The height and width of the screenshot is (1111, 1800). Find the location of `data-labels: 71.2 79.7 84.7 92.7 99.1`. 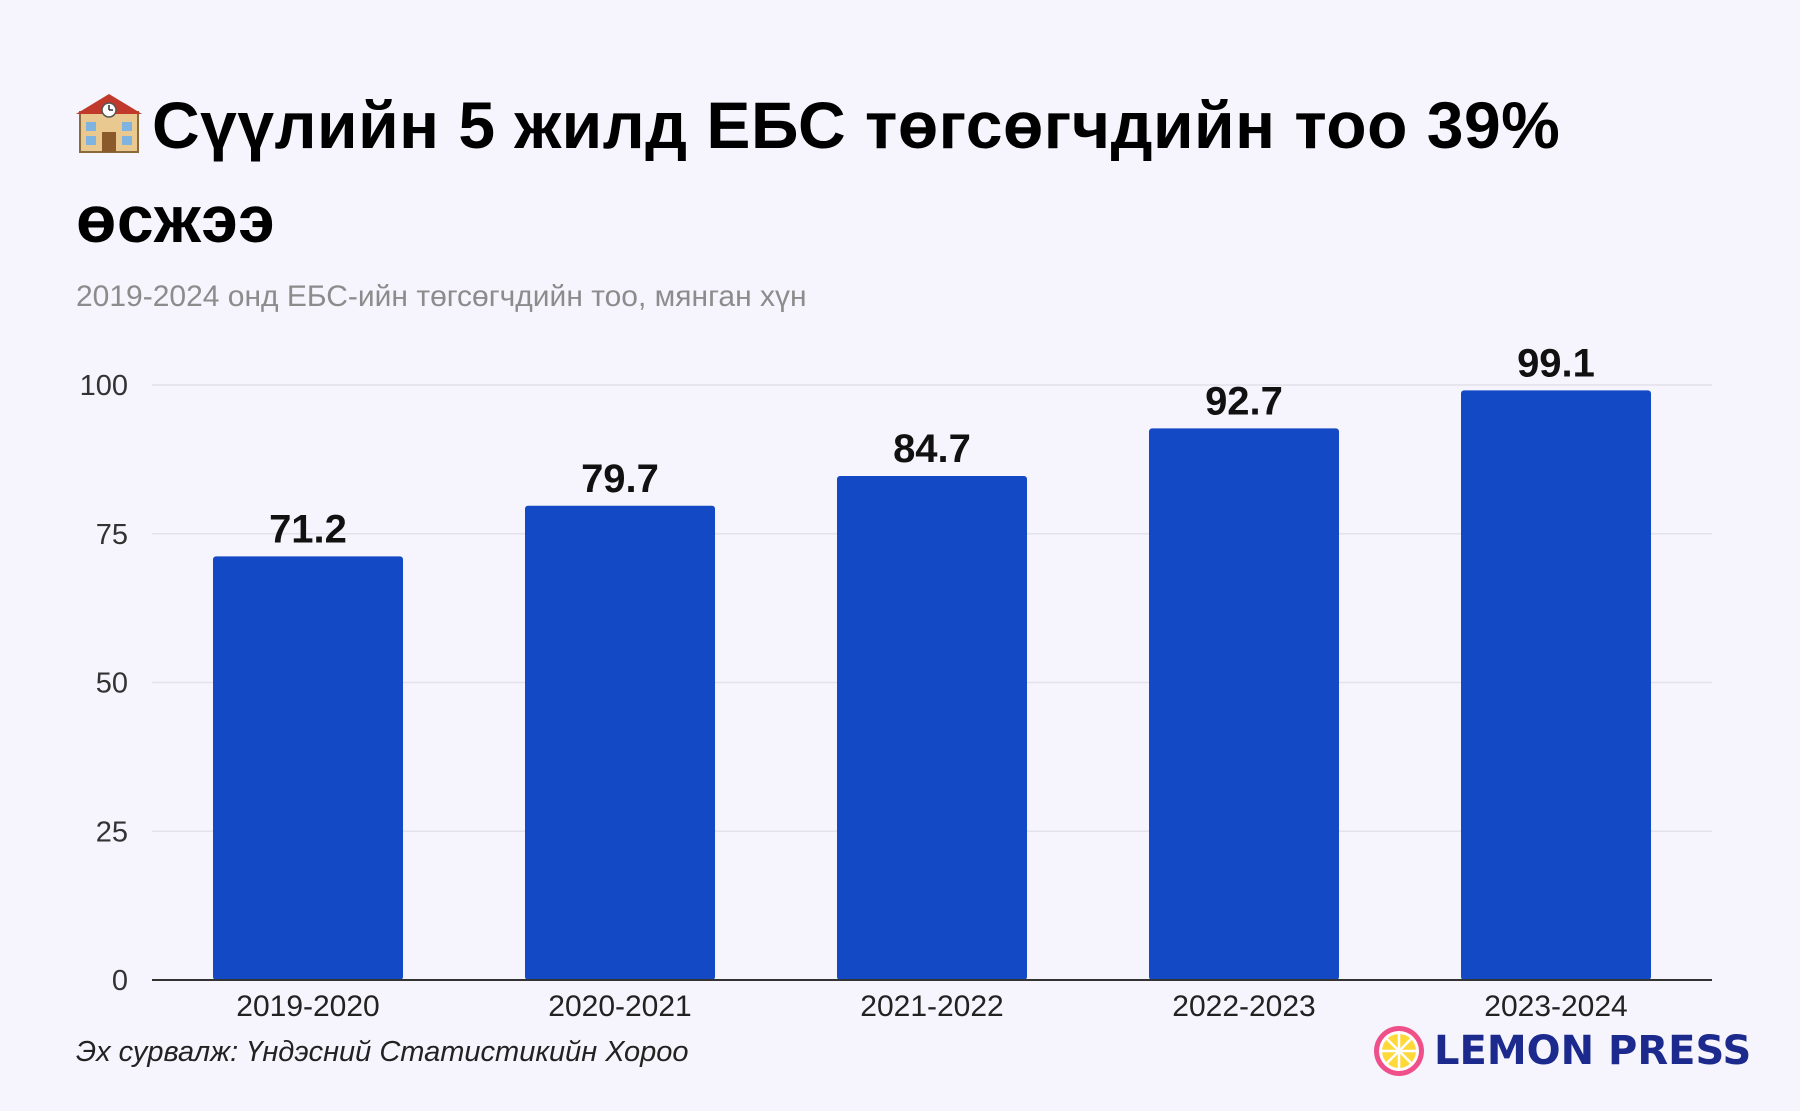

data-labels: 71.2 79.7 84.7 92.7 99.1 is located at coordinates (932, 446).